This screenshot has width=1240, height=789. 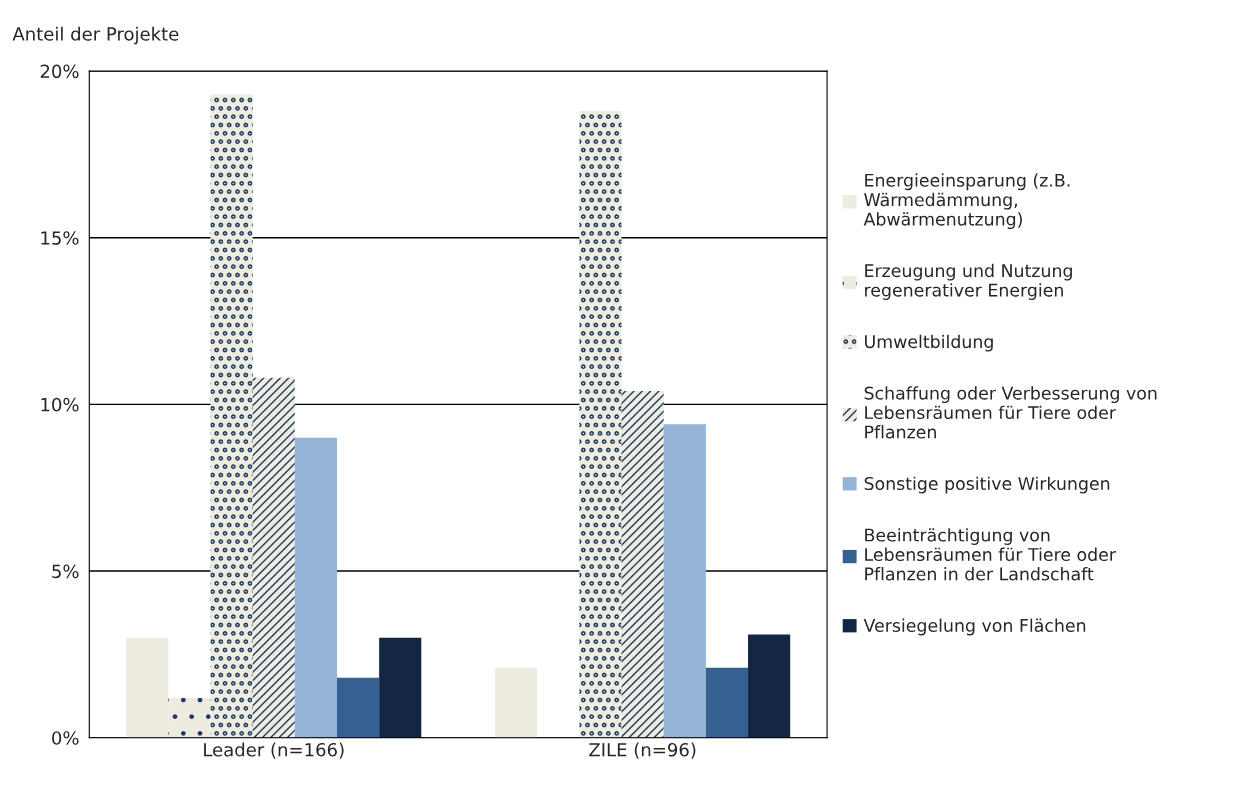 What do you see at coordinates (59, 71) in the screenshot?
I see `y-tick-label: 20%` at bounding box center [59, 71].